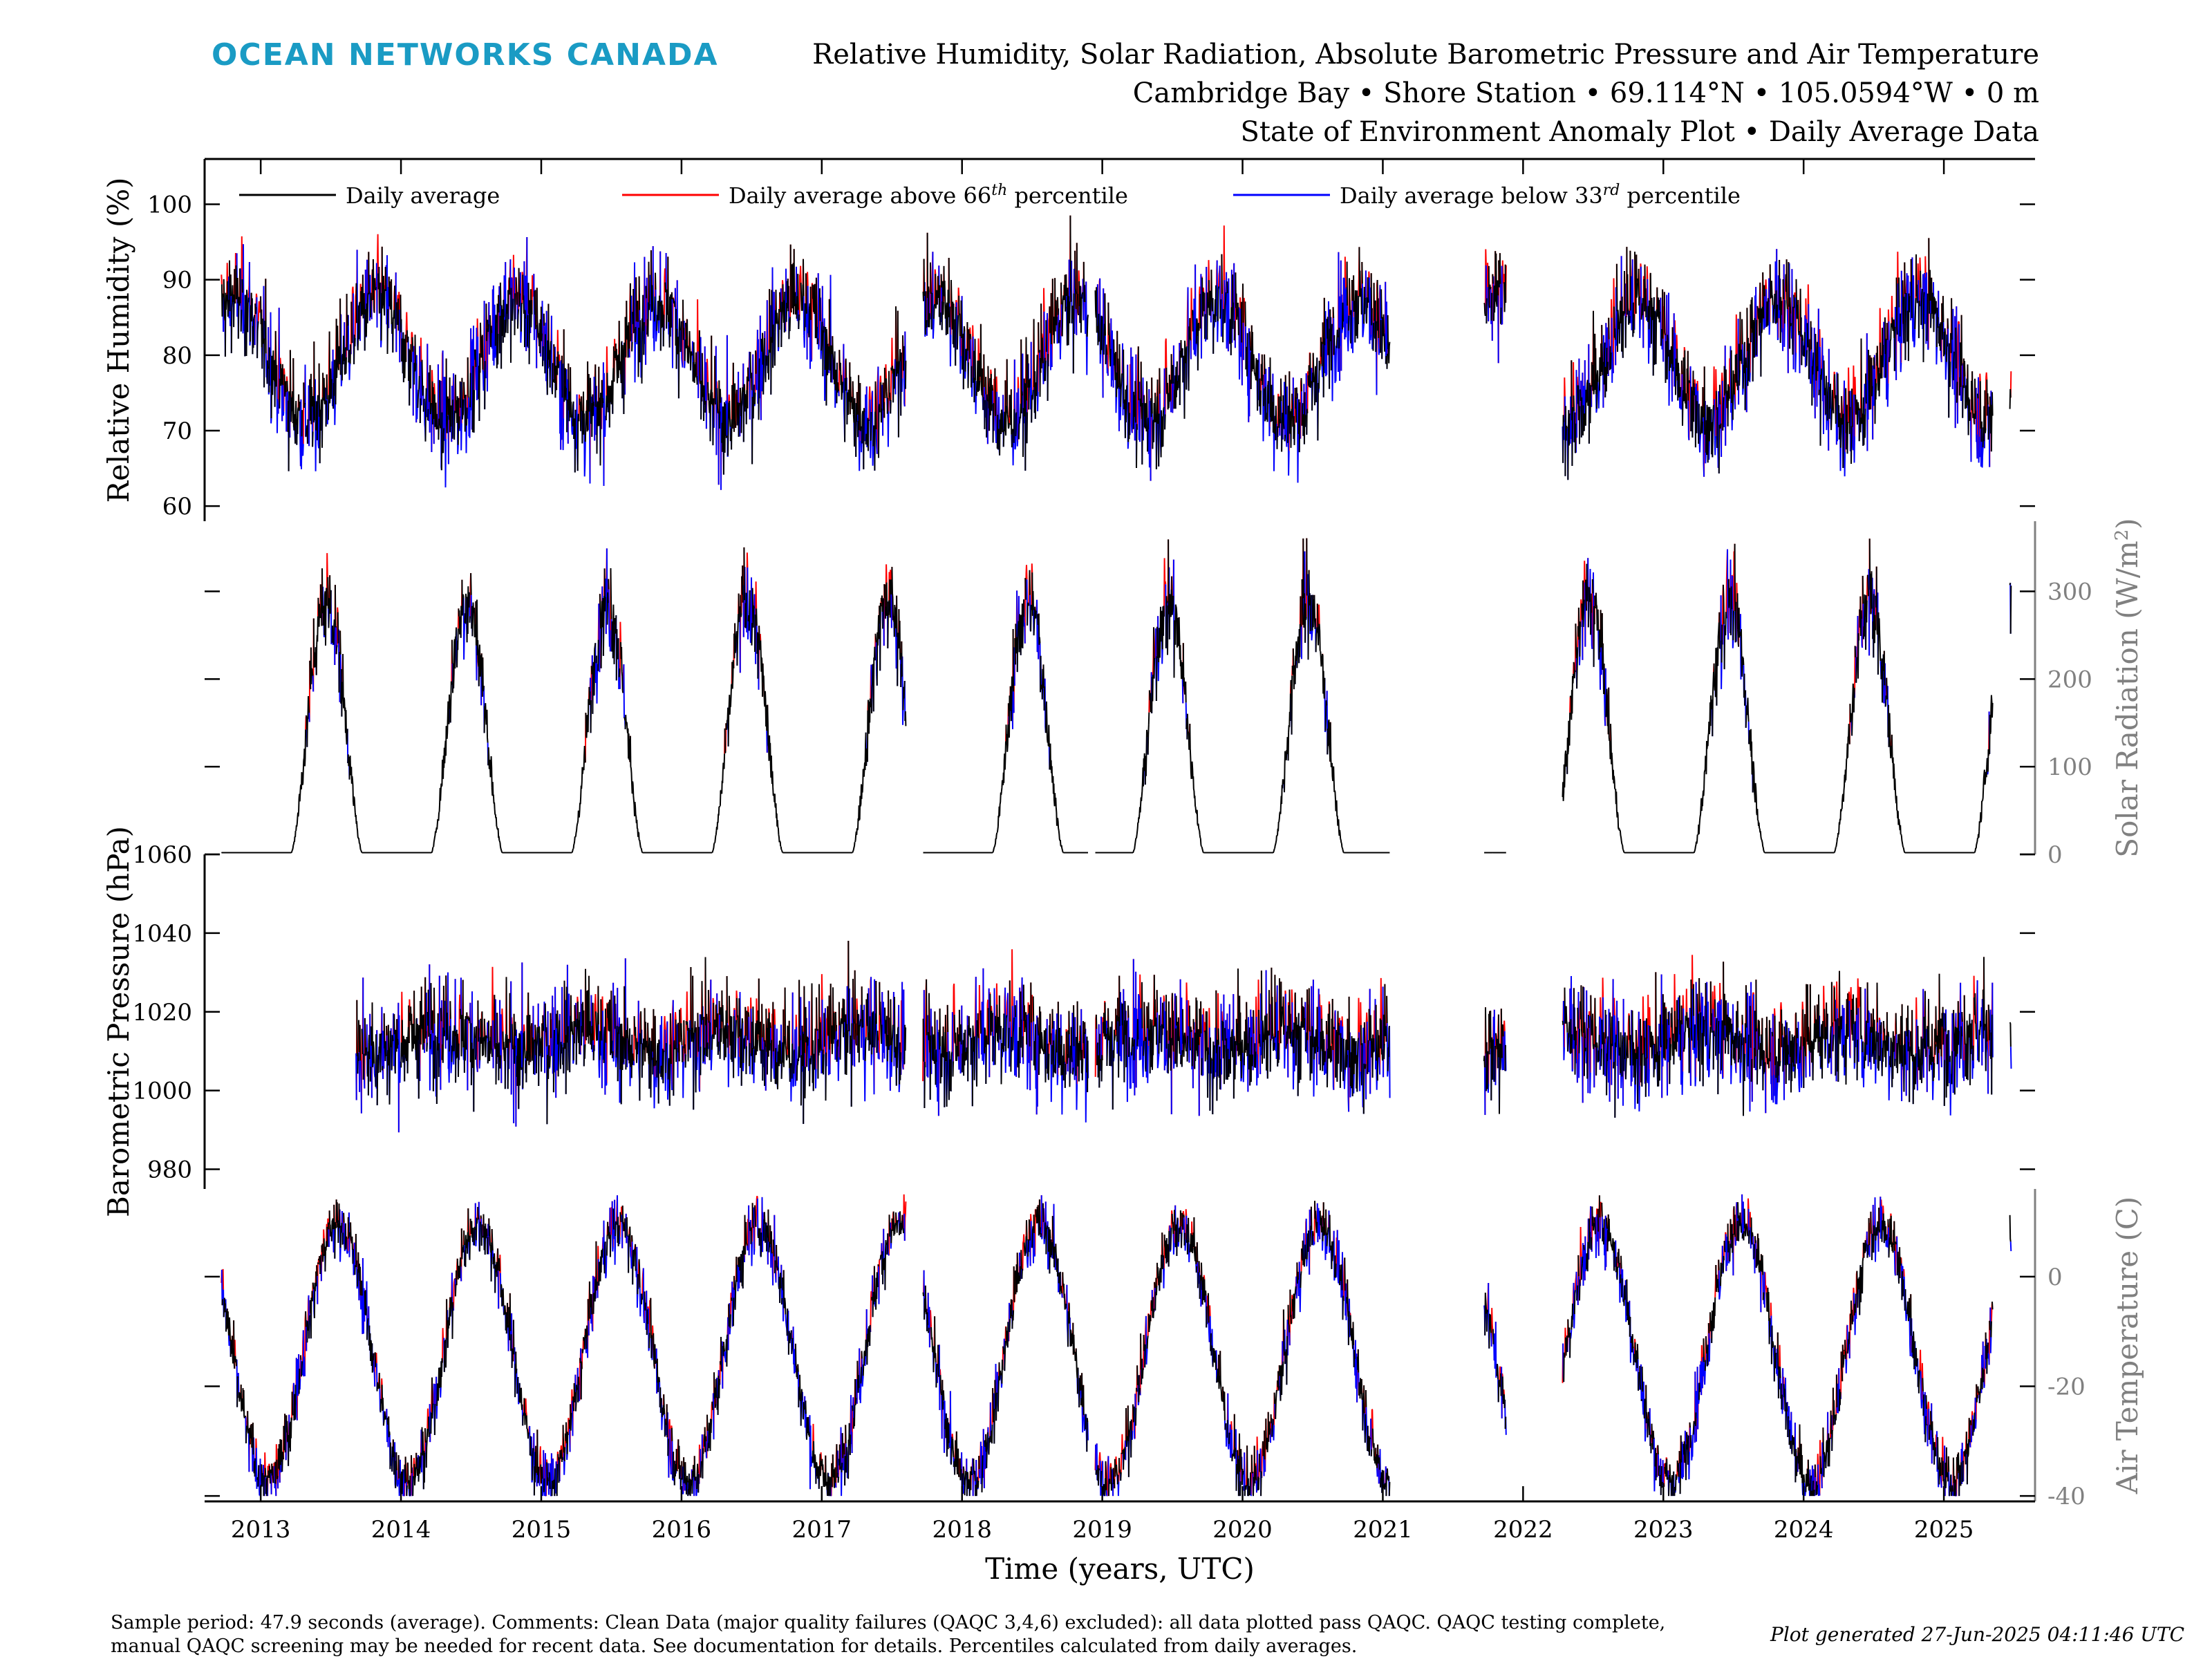 The height and width of the screenshot is (1659, 2212). I want to click on y-tick-label: -40, so click(2066, 1497).